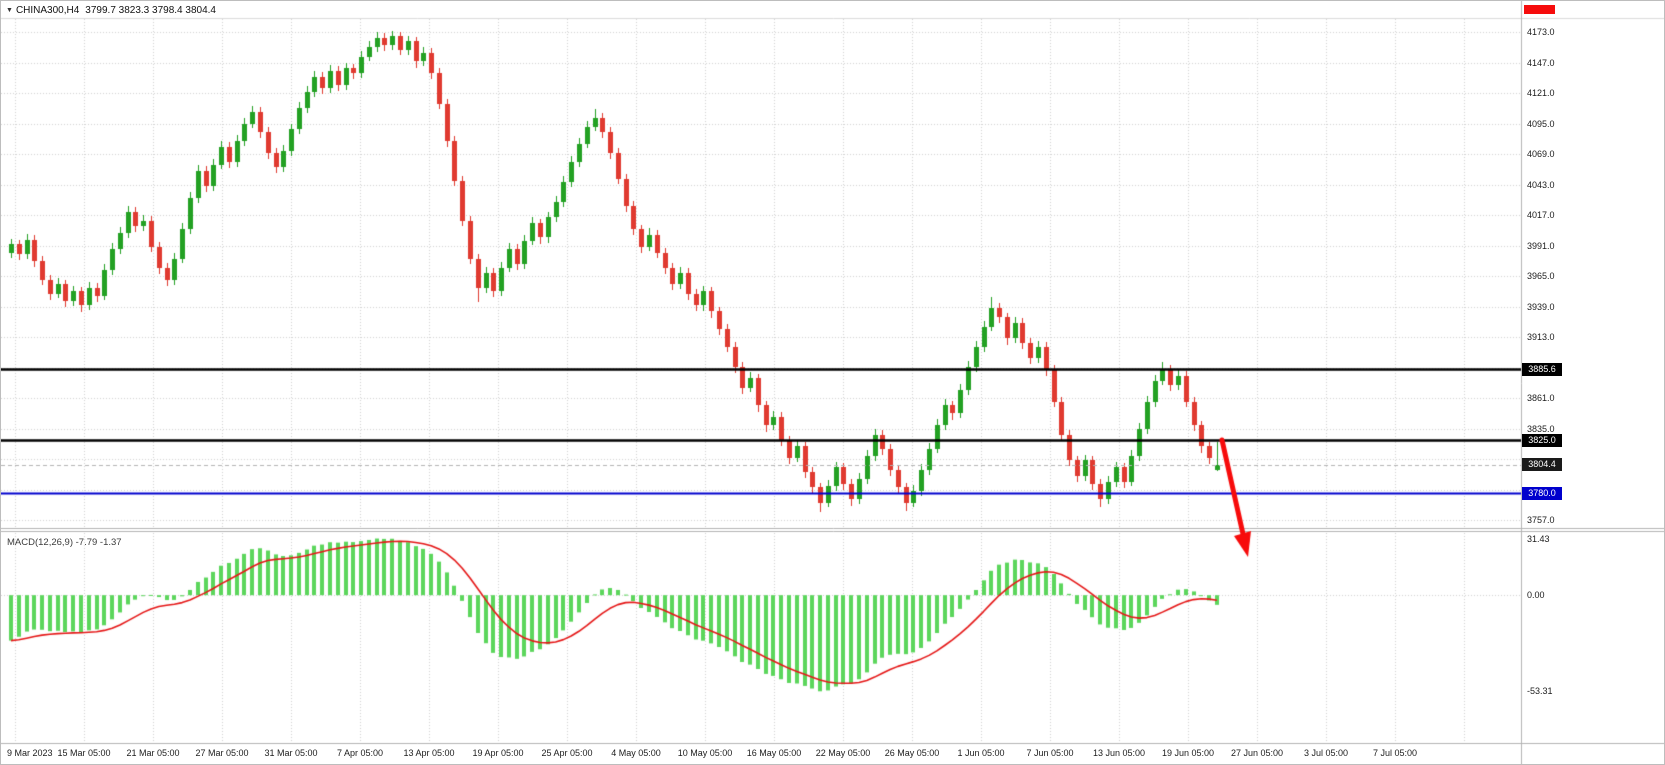 The height and width of the screenshot is (765, 1665). Describe the element at coordinates (1536, 595) in the screenshot. I see `macd-tick: 0.00` at that location.